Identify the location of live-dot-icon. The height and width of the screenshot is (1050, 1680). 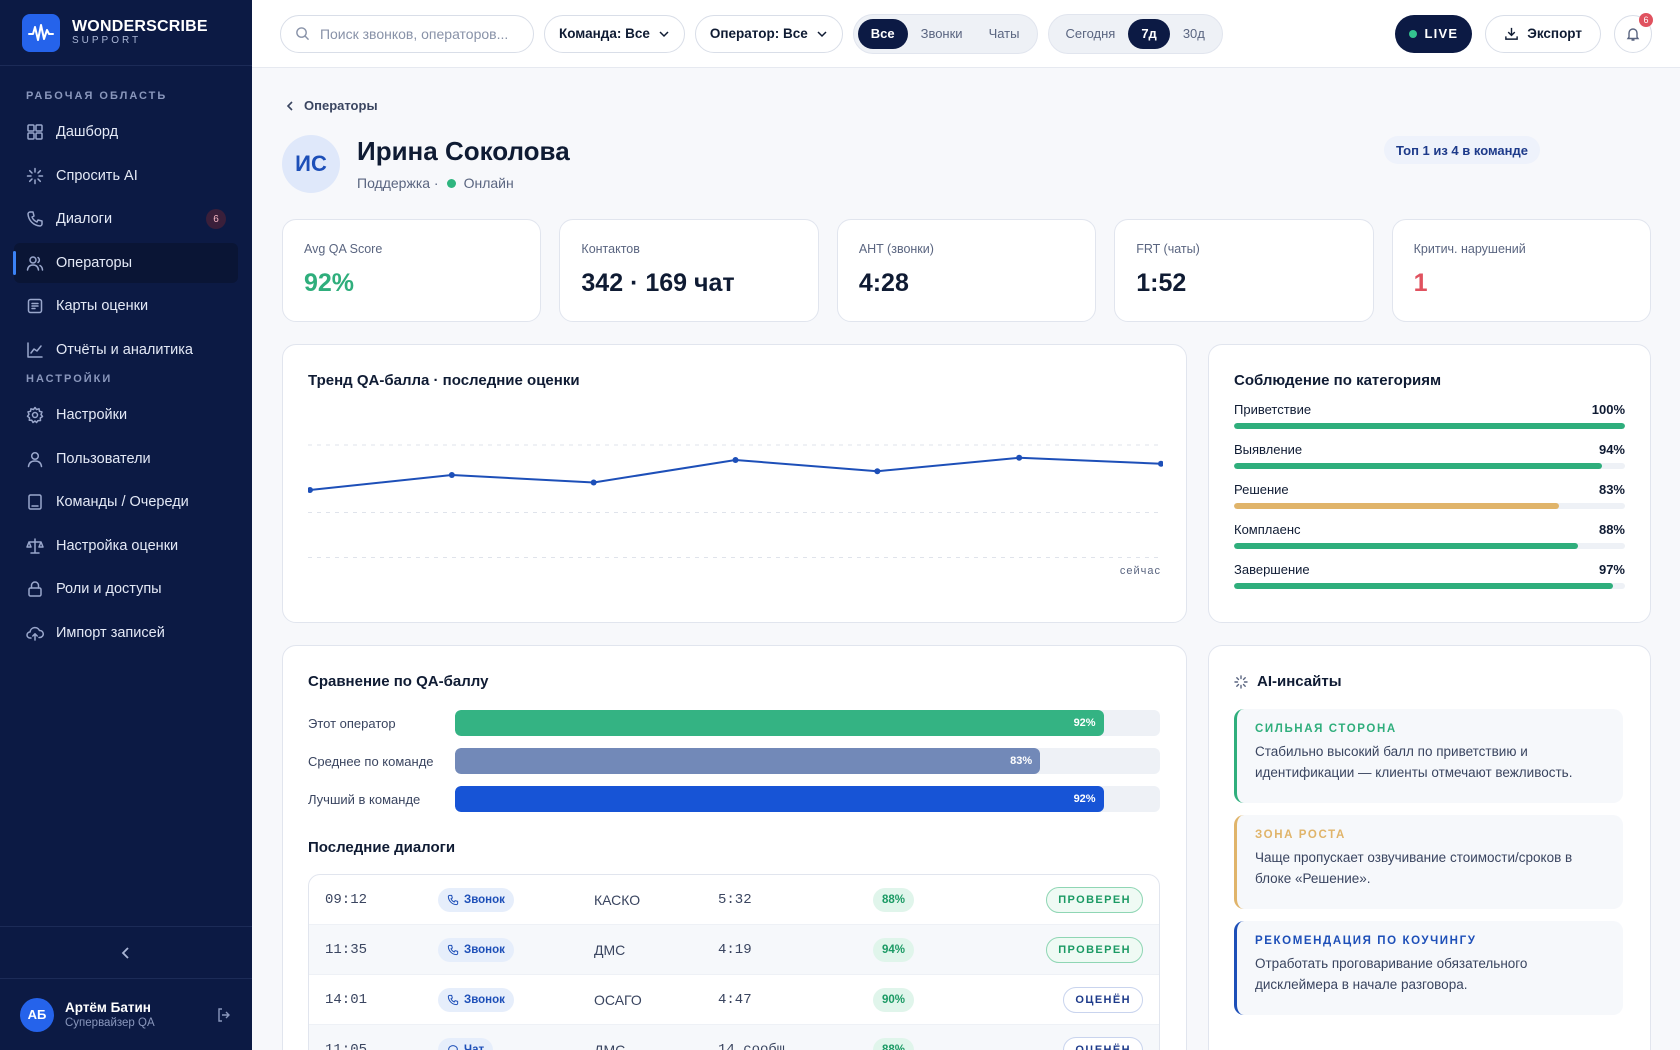
(1412, 33).